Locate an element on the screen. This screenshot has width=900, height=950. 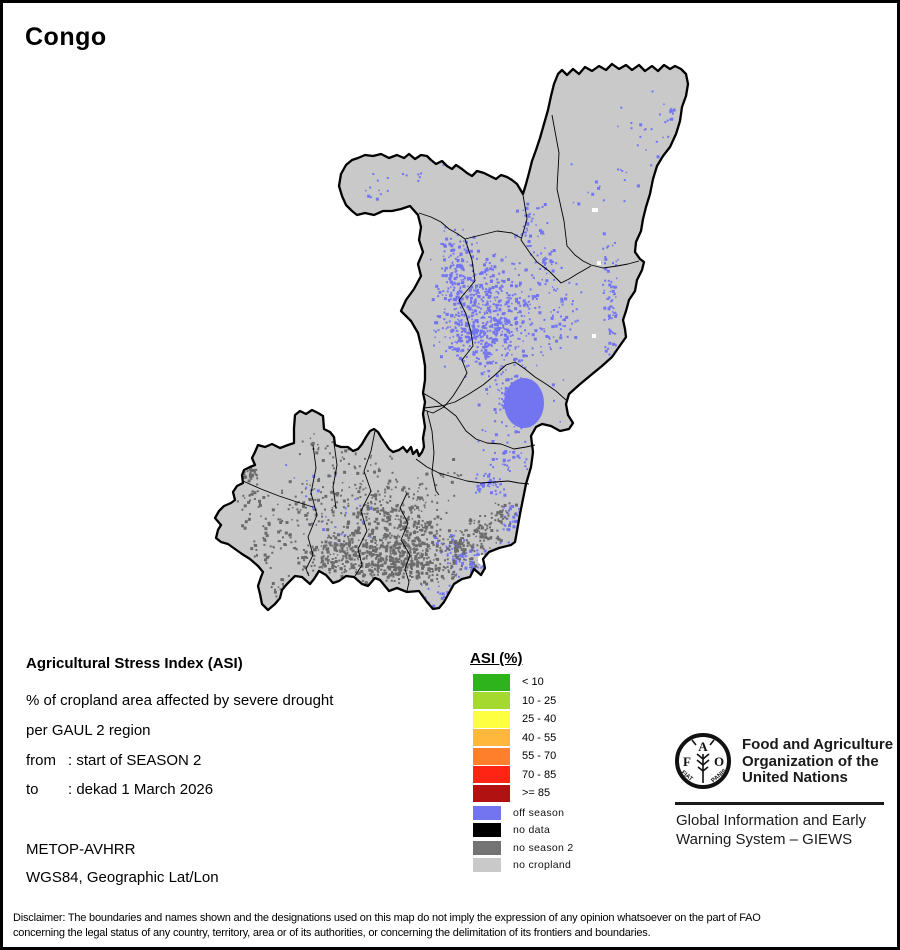
legend-row: 25 - 40 is located at coordinates (514, 719).